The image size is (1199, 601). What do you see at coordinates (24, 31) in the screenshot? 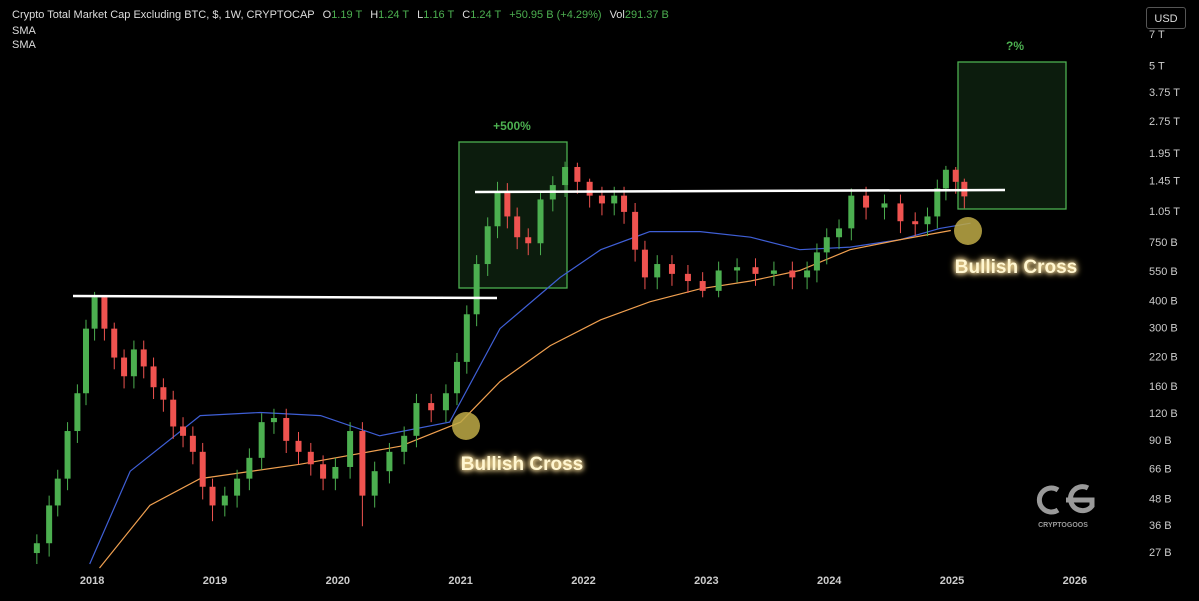
I see `legend-entry: SMA` at bounding box center [24, 31].